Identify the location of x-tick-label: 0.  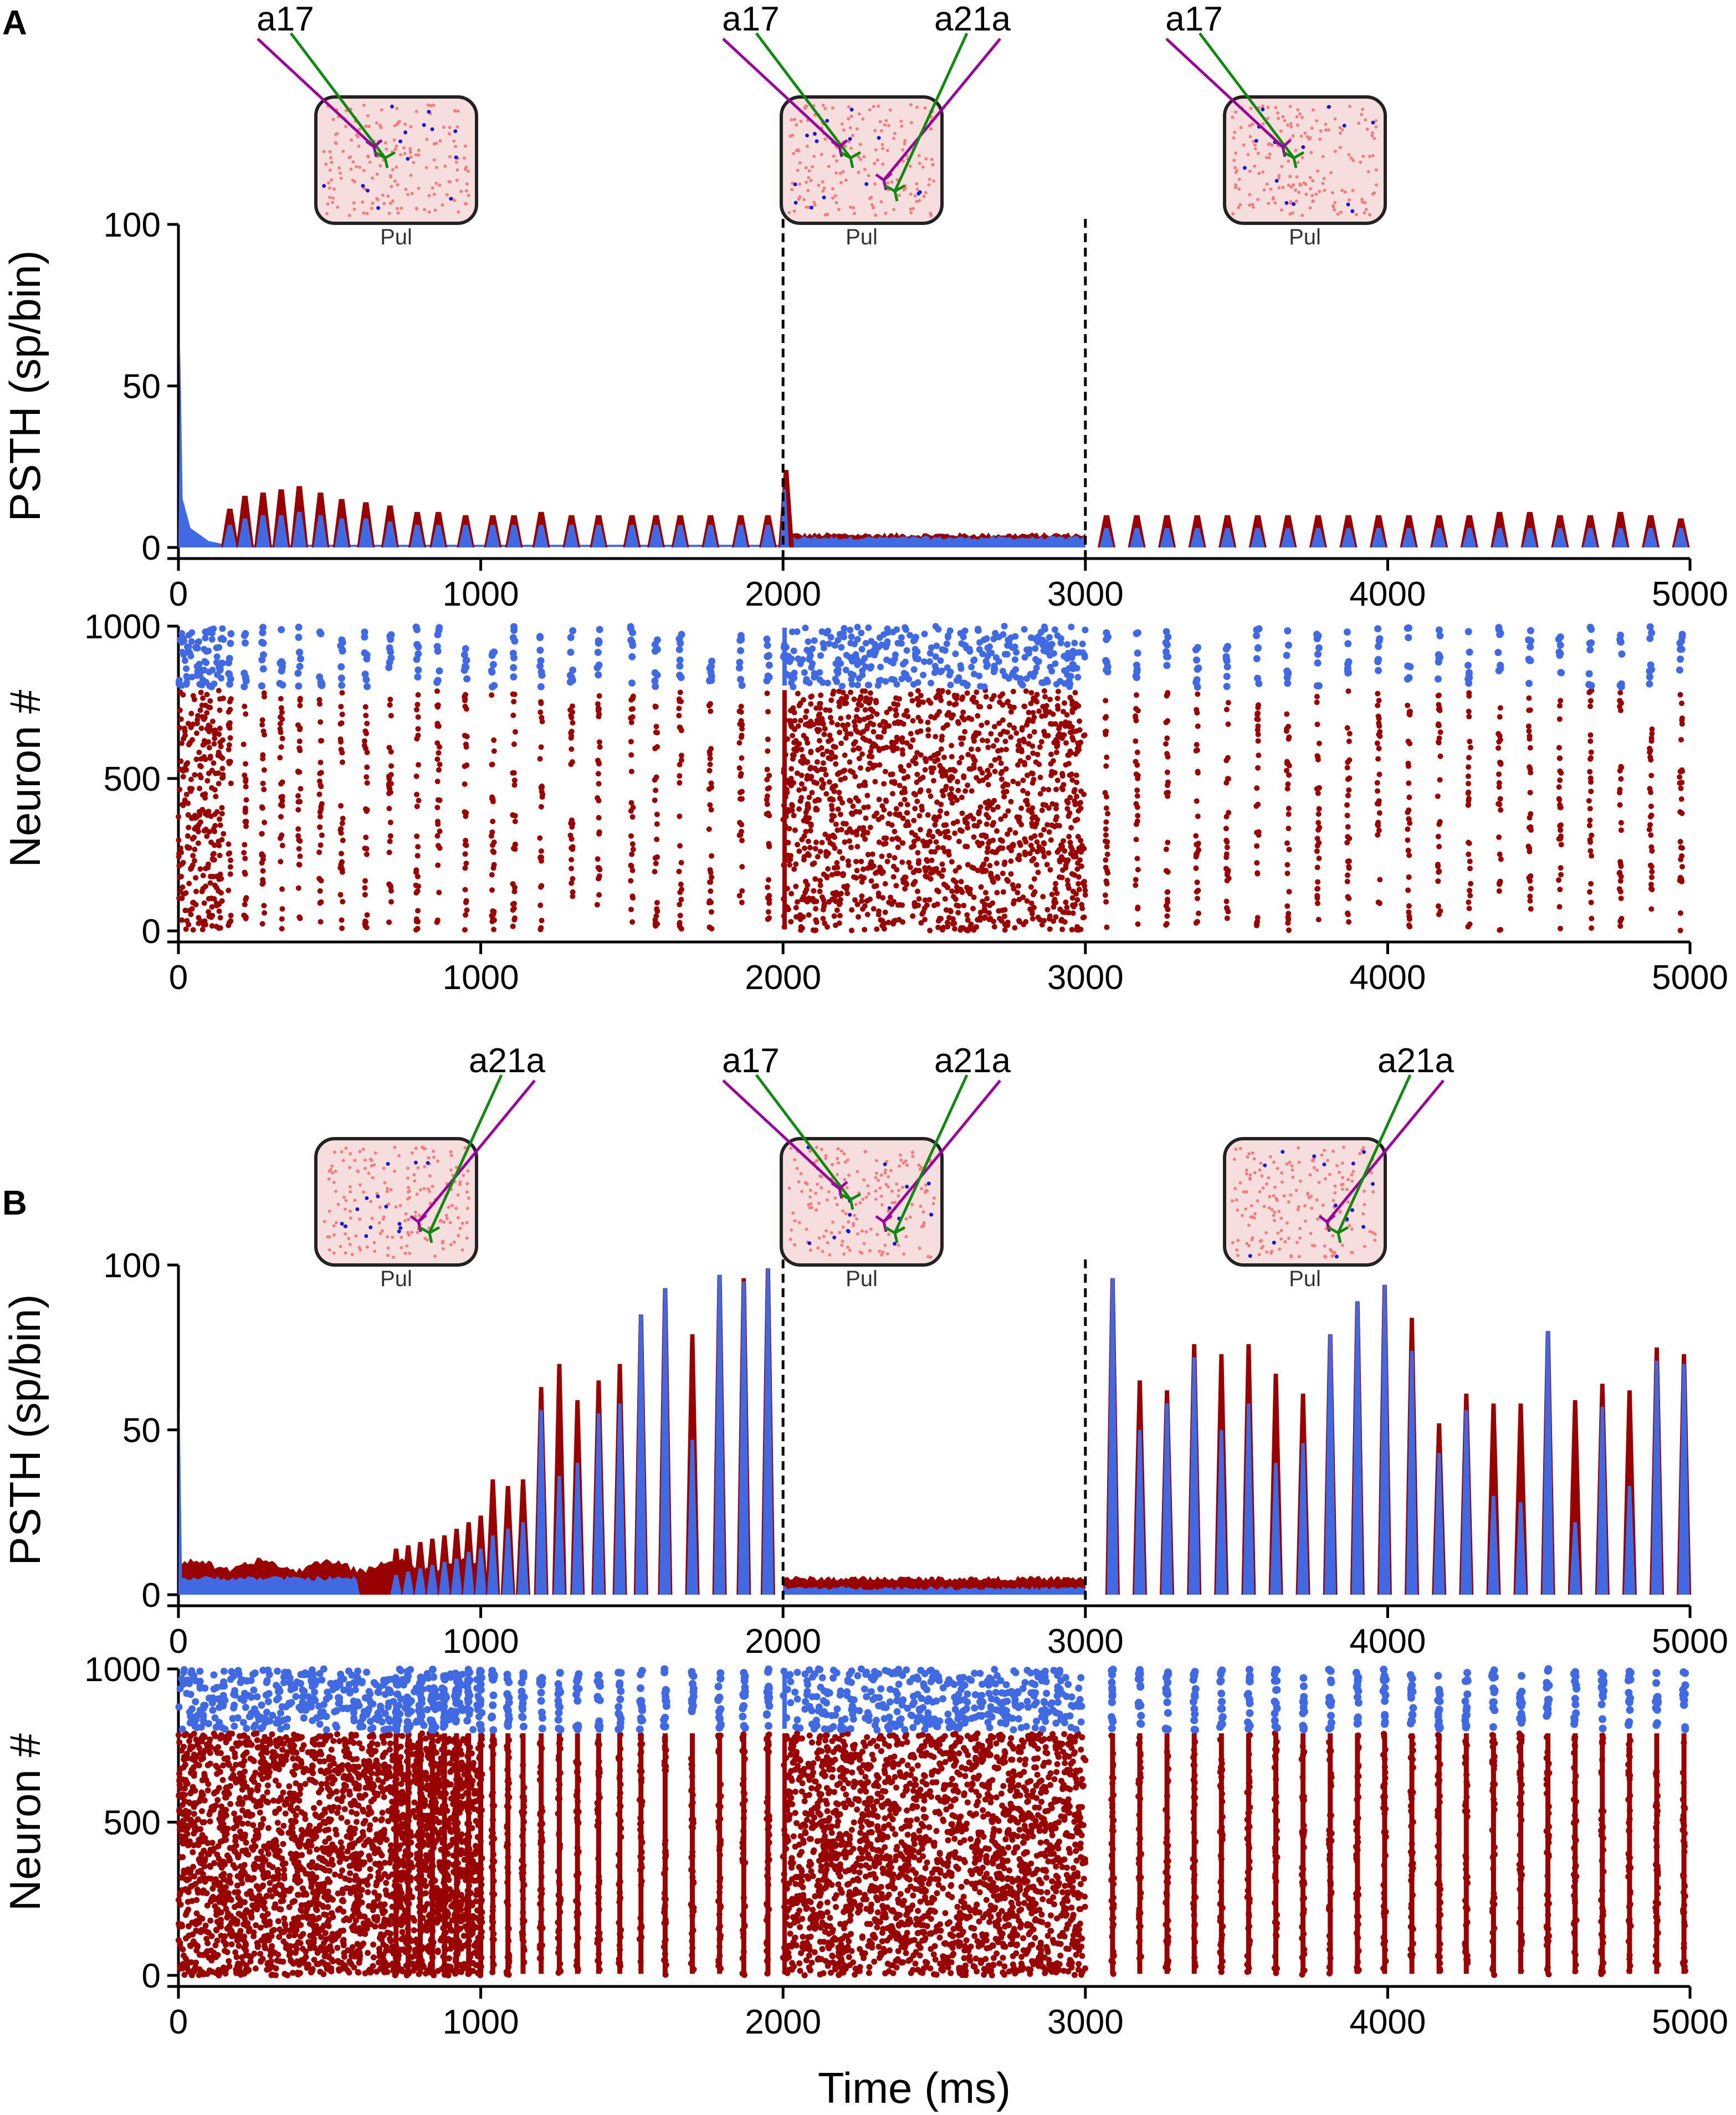
(178, 594).